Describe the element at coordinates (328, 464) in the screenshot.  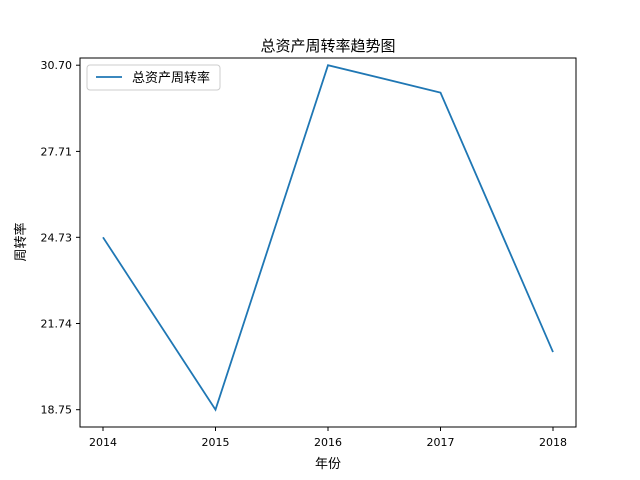
I see `x-axis-label: 年份` at that location.